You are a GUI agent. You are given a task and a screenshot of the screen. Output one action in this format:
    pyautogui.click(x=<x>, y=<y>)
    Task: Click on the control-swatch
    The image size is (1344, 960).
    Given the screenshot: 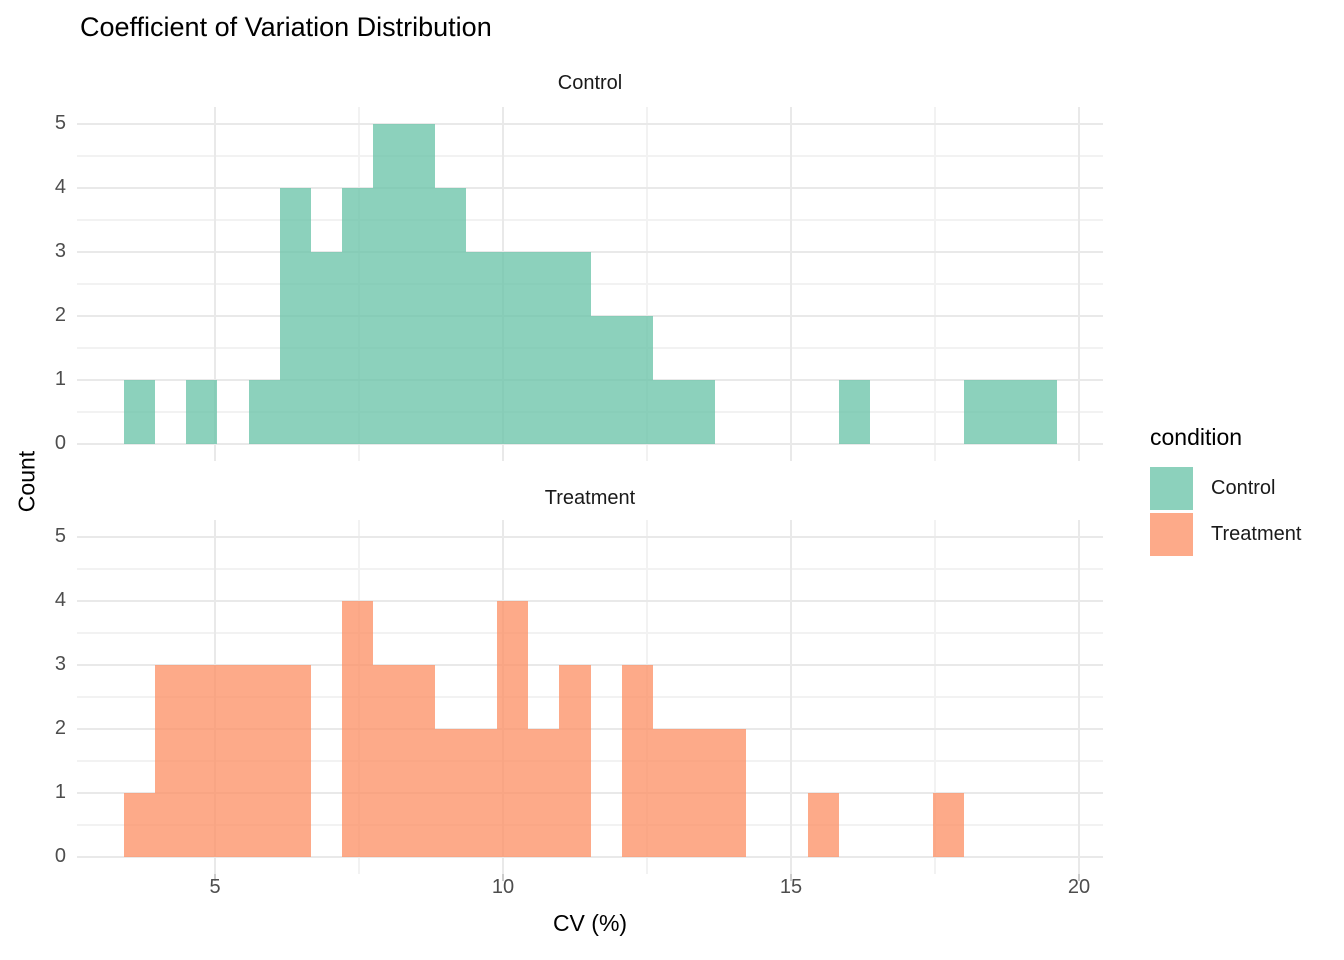 What is the action you would take?
    pyautogui.click(x=1171, y=488)
    